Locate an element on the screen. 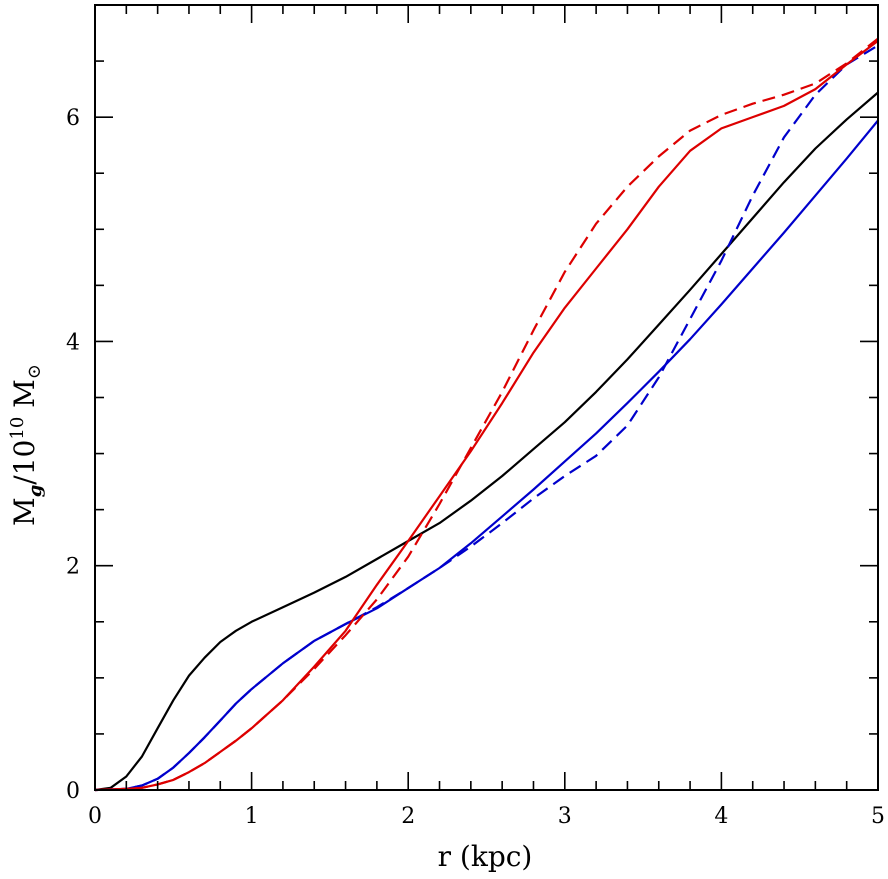 This screenshot has height=879, width=888. x-axis-title: r (kpc) is located at coordinates (485, 856).